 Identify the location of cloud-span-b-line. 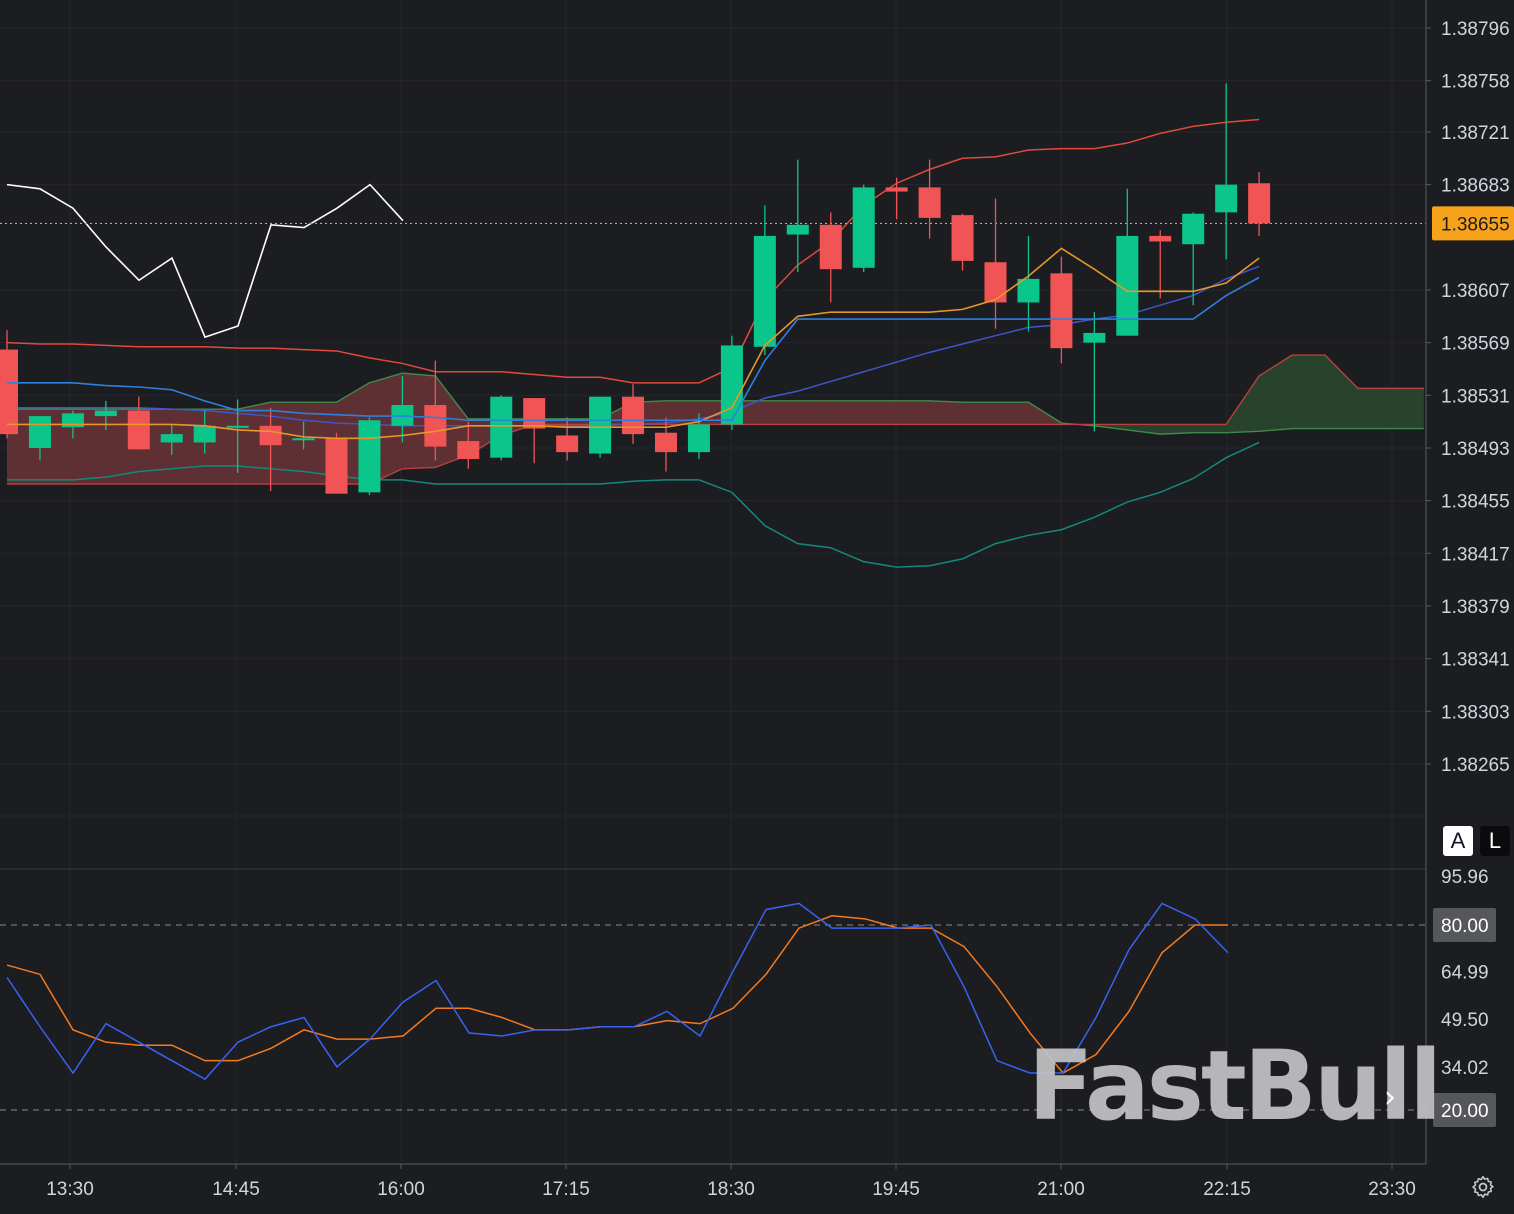
(715, 419).